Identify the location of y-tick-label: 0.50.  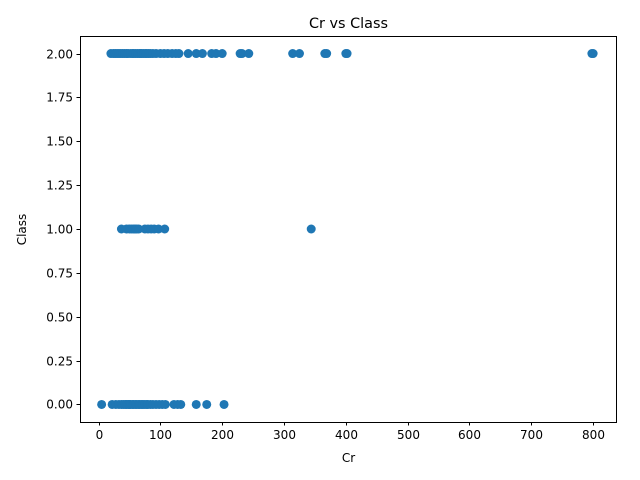
(59, 318).